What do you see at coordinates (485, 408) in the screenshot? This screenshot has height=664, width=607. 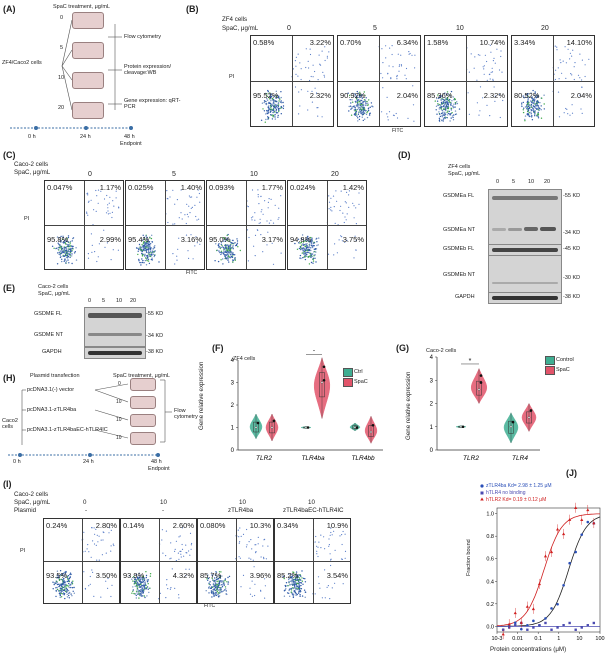 I see `panel-g-plot: 0 1 2 3 4 TLR2 TLR4 *` at bounding box center [485, 408].